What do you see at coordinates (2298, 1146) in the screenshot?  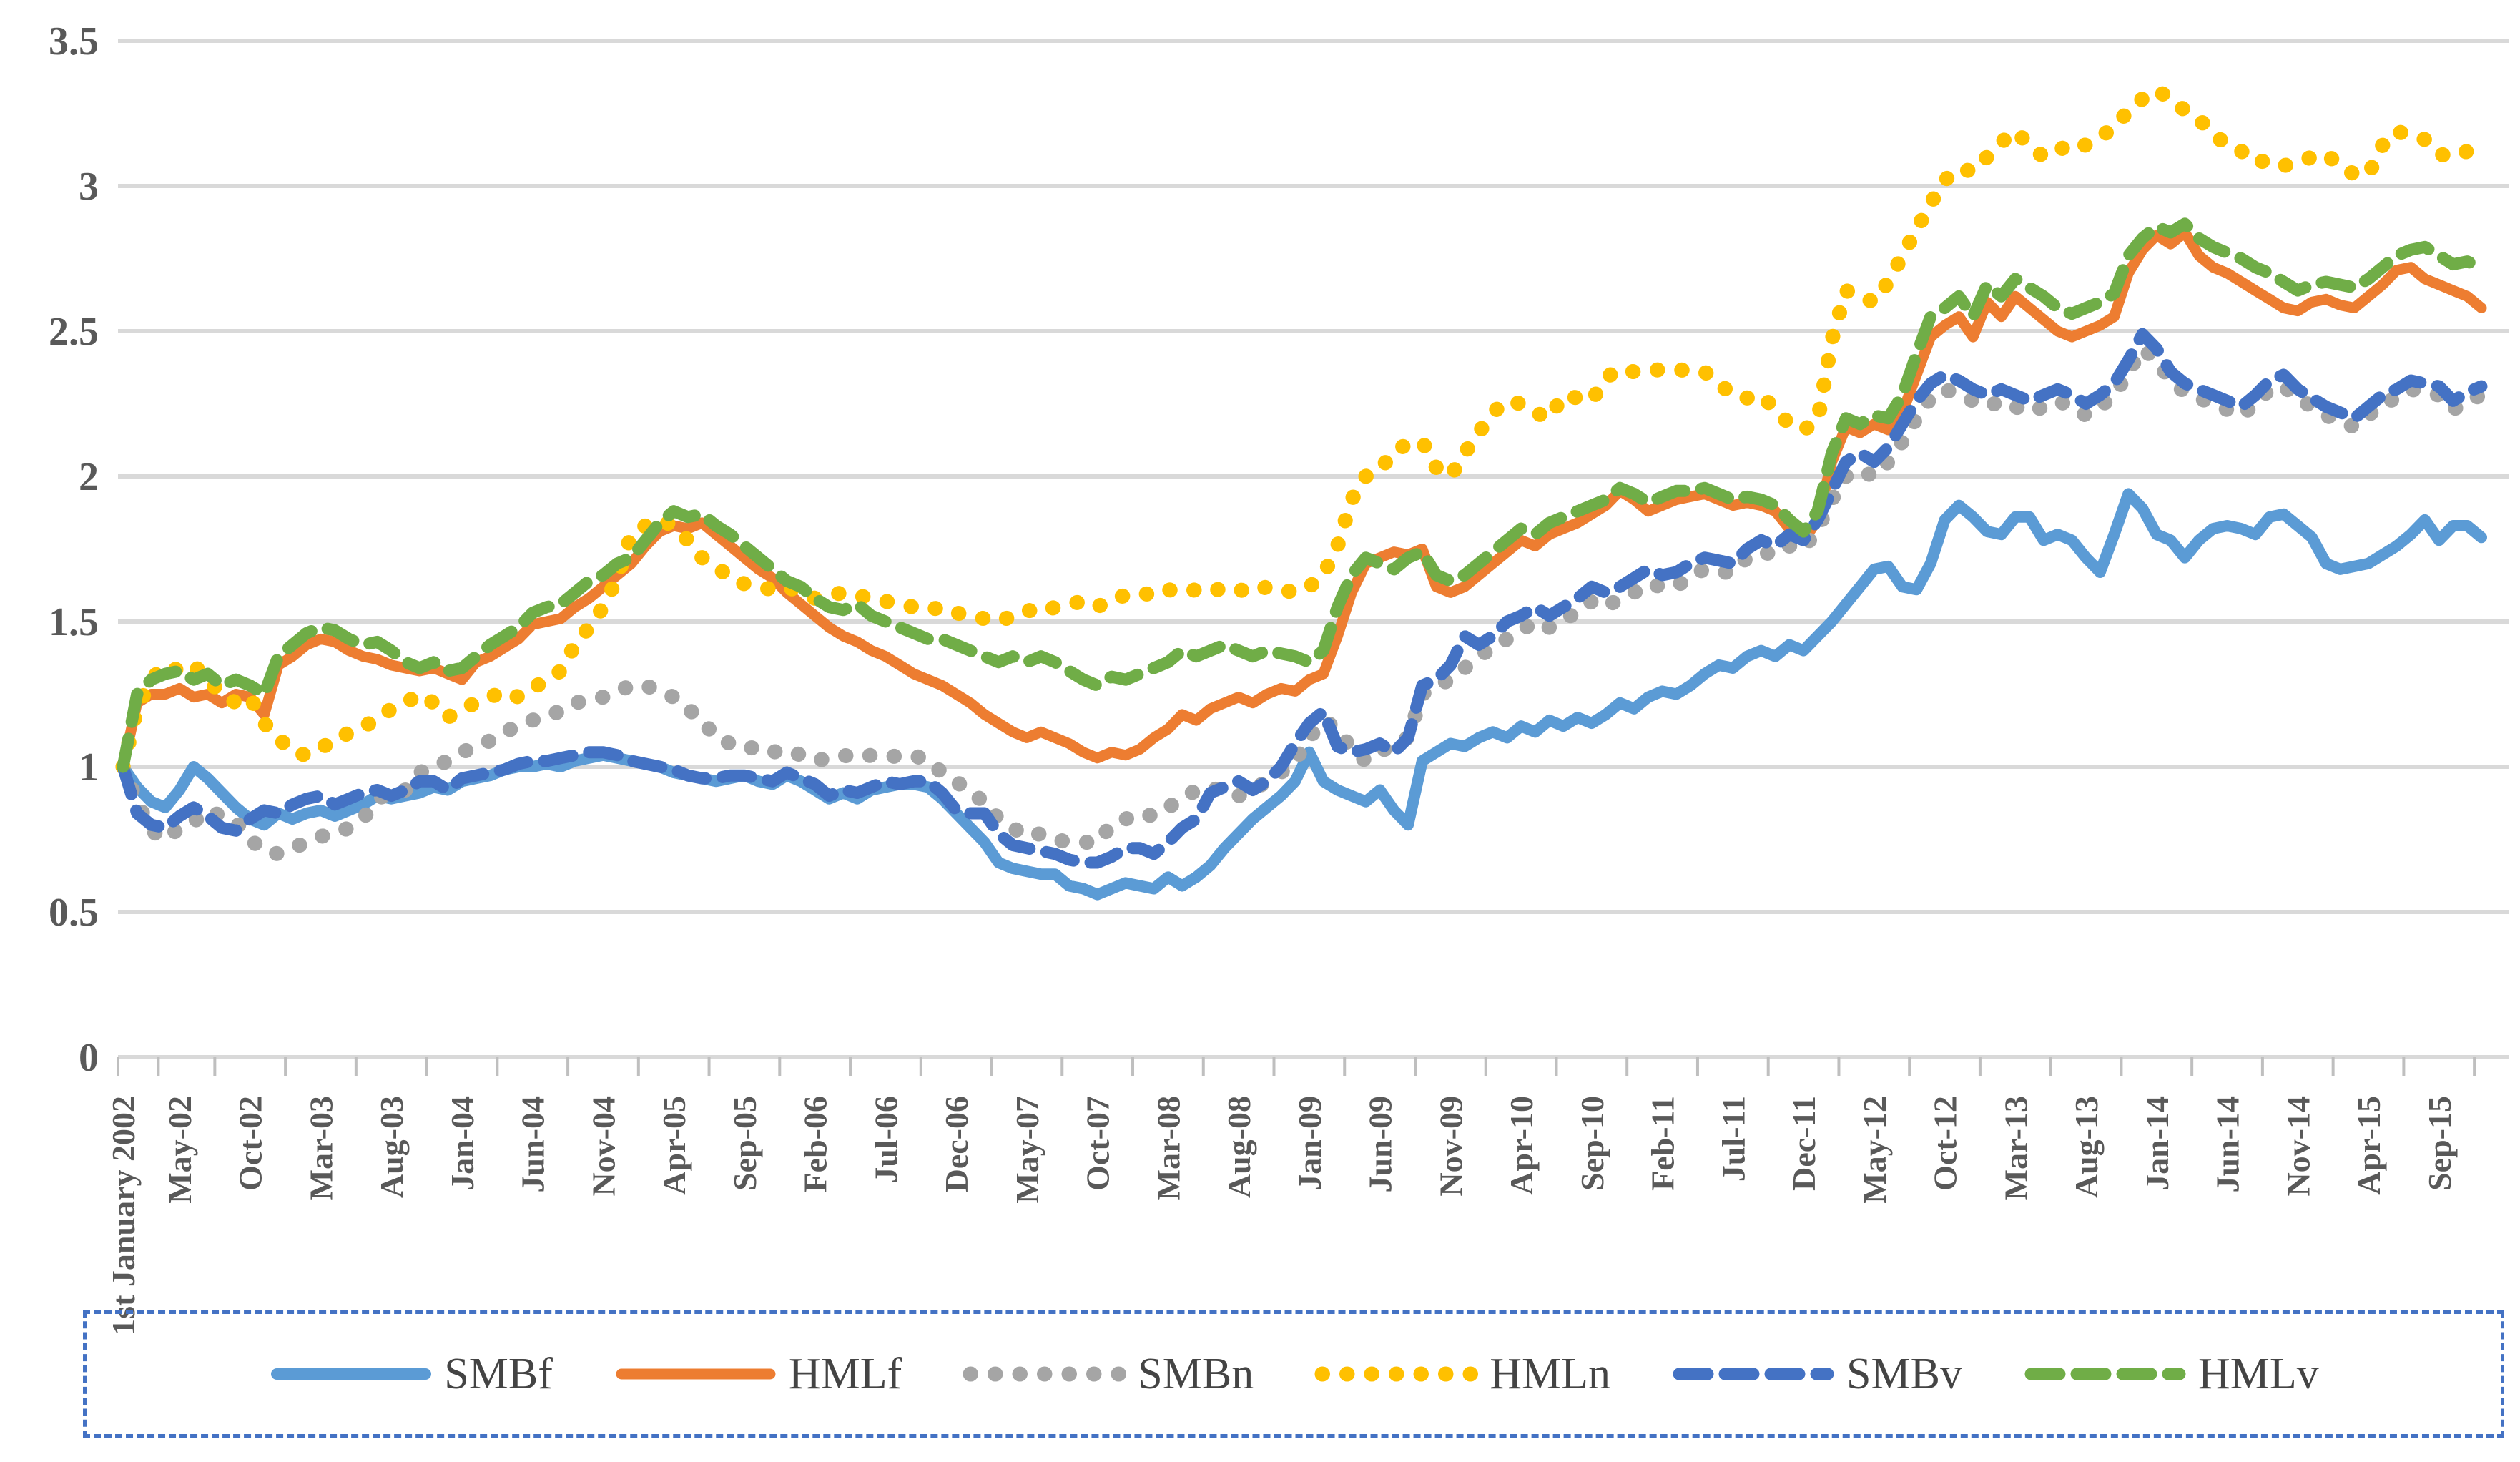 I see `x-axis-label: Nov-14` at bounding box center [2298, 1146].